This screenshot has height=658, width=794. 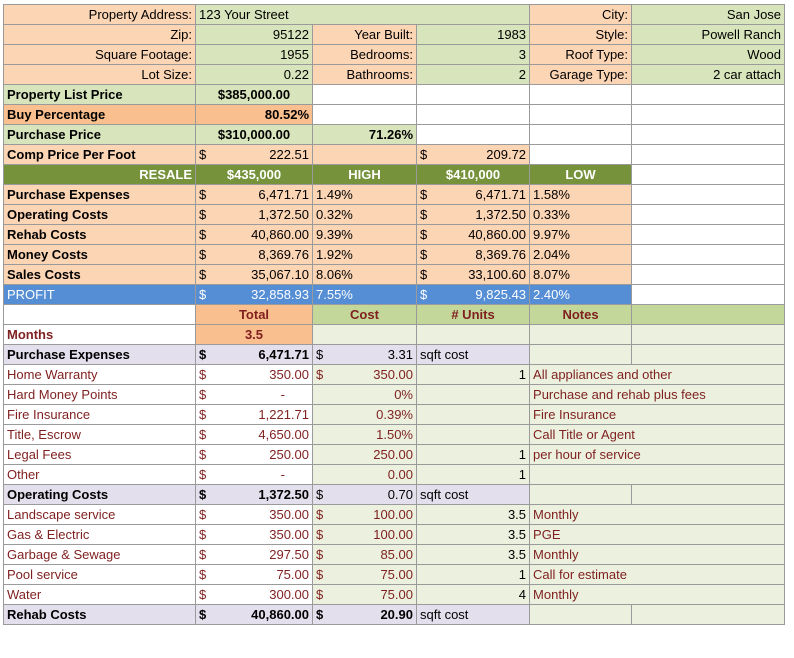 What do you see at coordinates (254, 334) in the screenshot?
I see `months-value: 3.5` at bounding box center [254, 334].